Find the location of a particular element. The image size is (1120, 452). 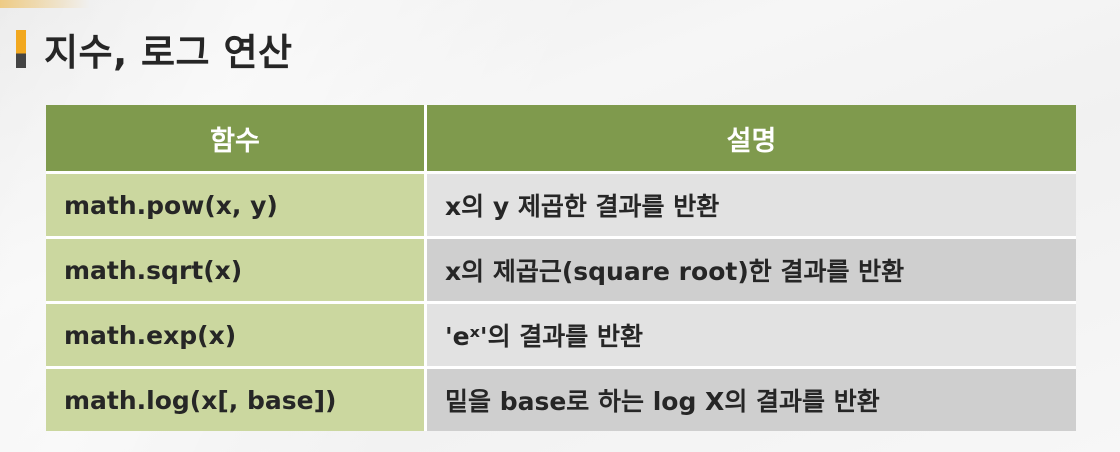

page-title: 지수, 로그 연산 is located at coordinates (168, 52).